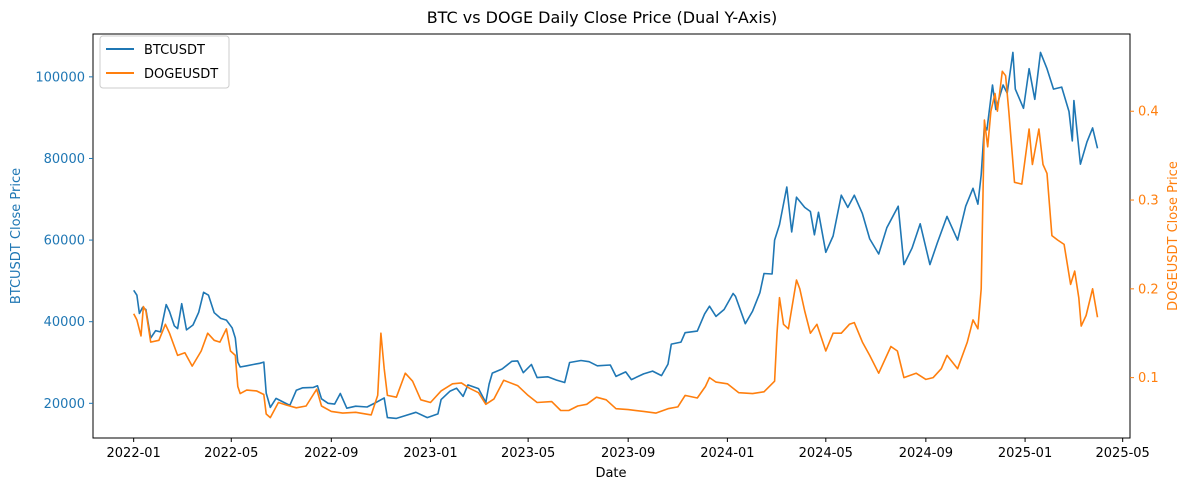 This screenshot has height=490, width=1189. What do you see at coordinates (60, 77) in the screenshot?
I see `y-left-tick-label: 100000` at bounding box center [60, 77].